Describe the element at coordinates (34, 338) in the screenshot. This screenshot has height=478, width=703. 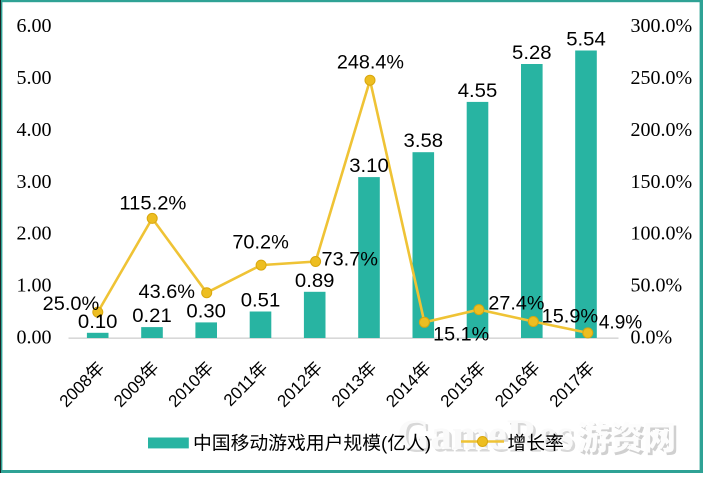
I see `svg-text: 0.00` at that location.